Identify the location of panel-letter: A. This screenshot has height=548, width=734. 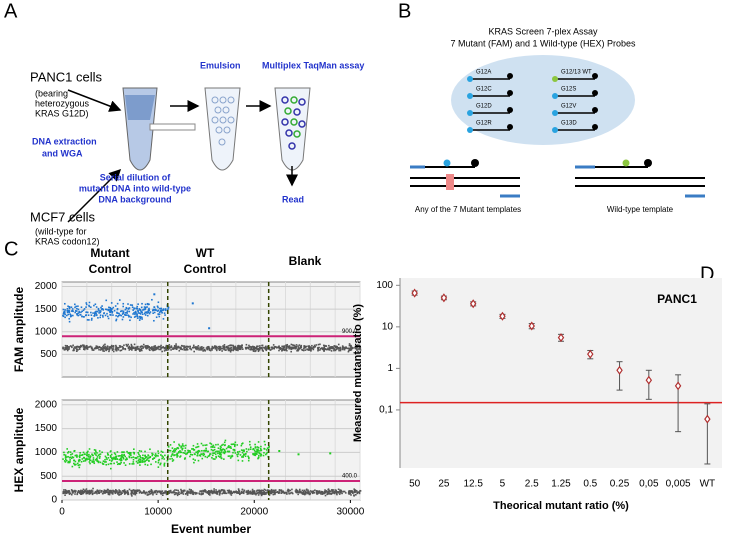
(11, 11).